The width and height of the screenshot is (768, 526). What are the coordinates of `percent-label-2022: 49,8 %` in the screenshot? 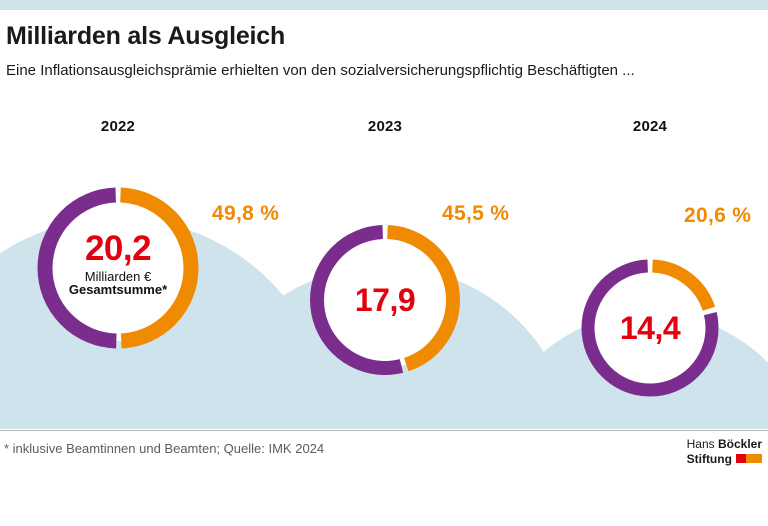 It's located at (246, 213).